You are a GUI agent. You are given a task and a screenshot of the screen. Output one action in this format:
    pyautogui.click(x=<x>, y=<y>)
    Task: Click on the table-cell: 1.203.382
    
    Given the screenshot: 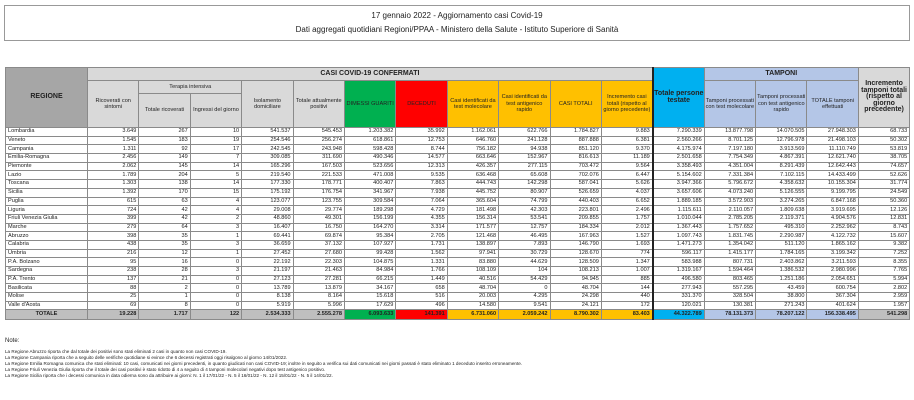 What is the action you would take?
    pyautogui.click(x=370, y=132)
    